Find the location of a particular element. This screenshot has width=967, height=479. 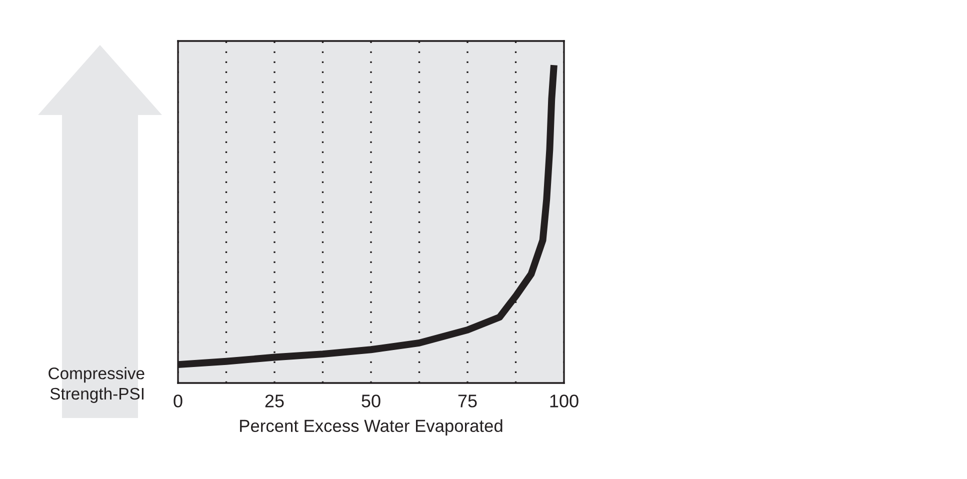

x-tick-label: 50 is located at coordinates (371, 401).